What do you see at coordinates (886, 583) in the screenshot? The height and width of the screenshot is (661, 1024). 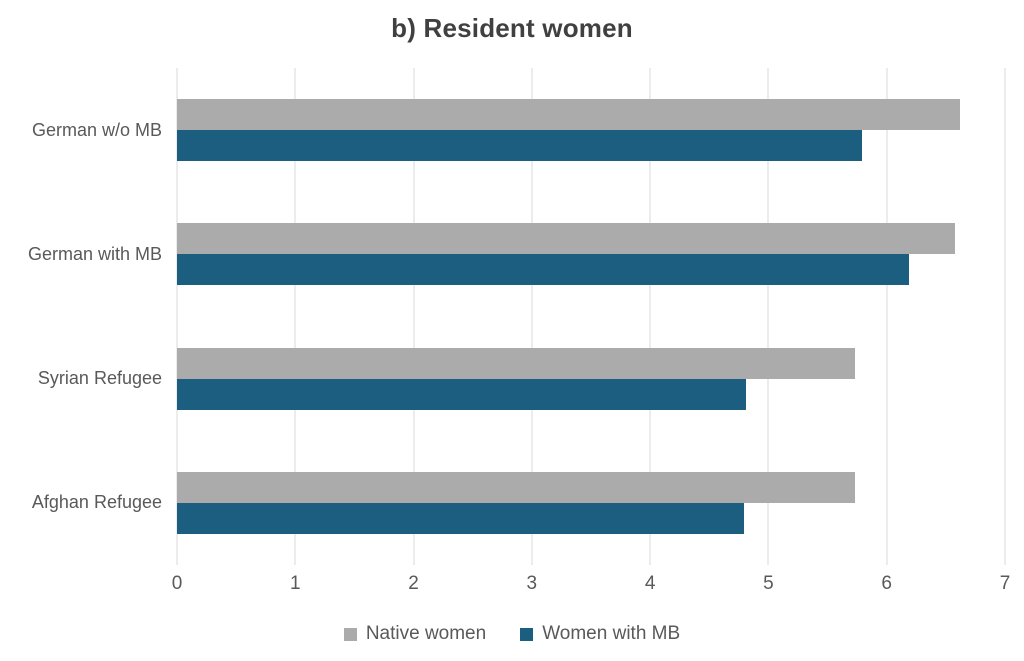 I see `x-tick-label: 6` at bounding box center [886, 583].